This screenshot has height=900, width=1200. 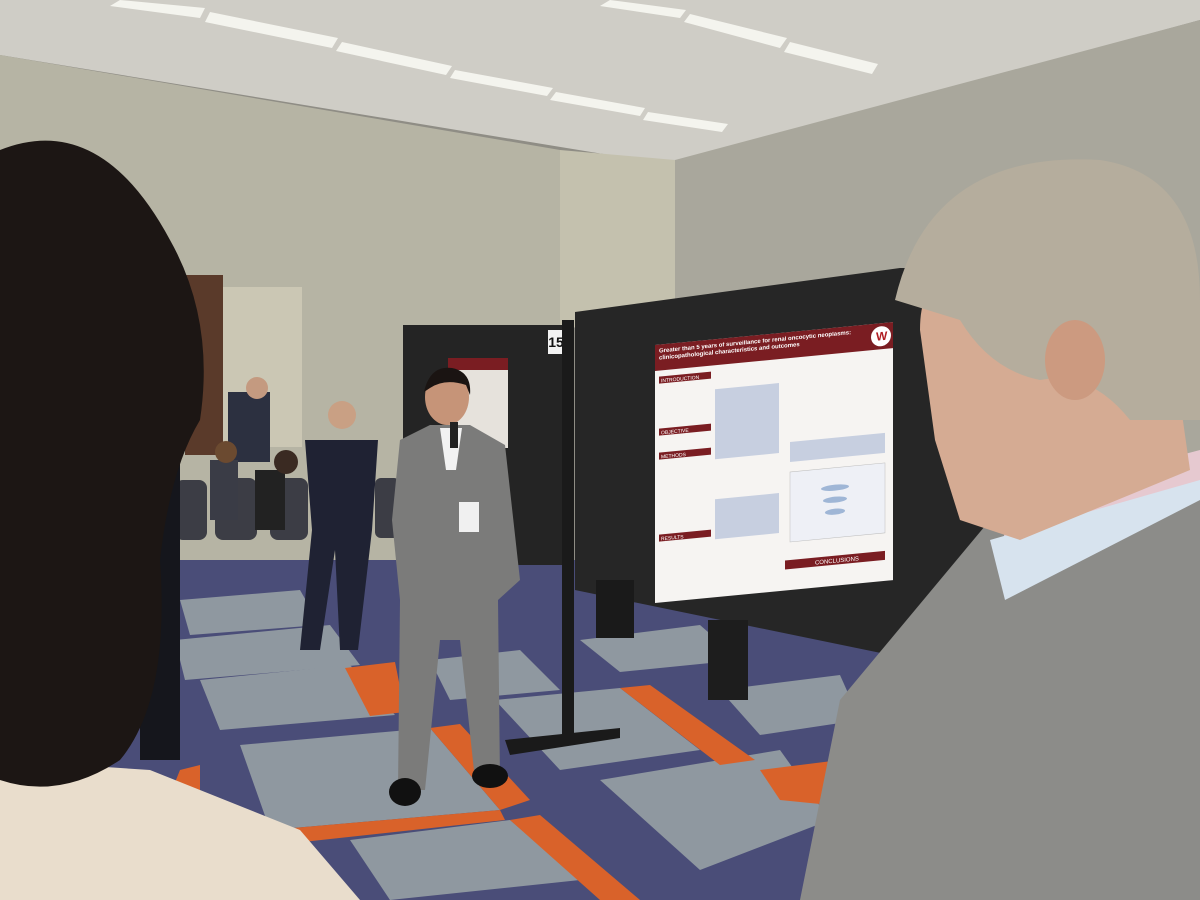 I want to click on violin-plot, so click(x=835, y=499).